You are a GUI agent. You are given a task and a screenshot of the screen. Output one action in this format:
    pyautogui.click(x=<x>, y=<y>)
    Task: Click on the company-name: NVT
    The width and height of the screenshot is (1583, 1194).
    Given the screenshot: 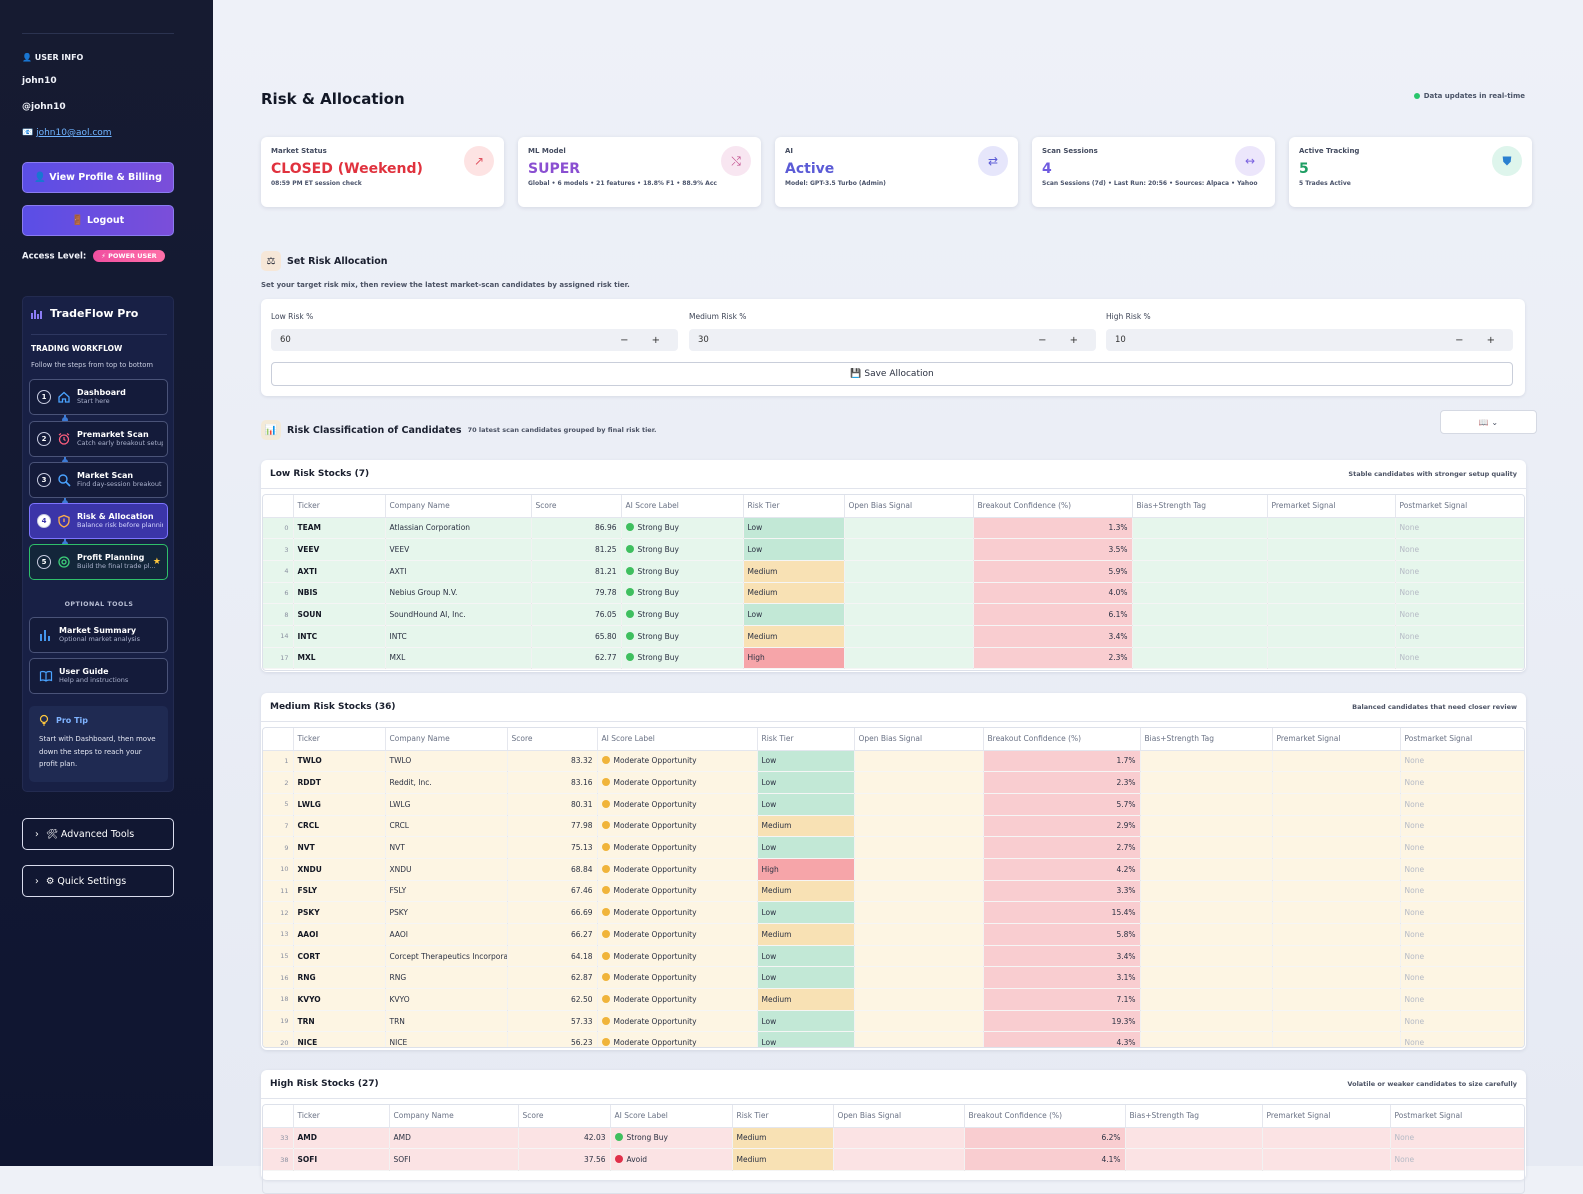 What is the action you would take?
    pyautogui.click(x=446, y=847)
    